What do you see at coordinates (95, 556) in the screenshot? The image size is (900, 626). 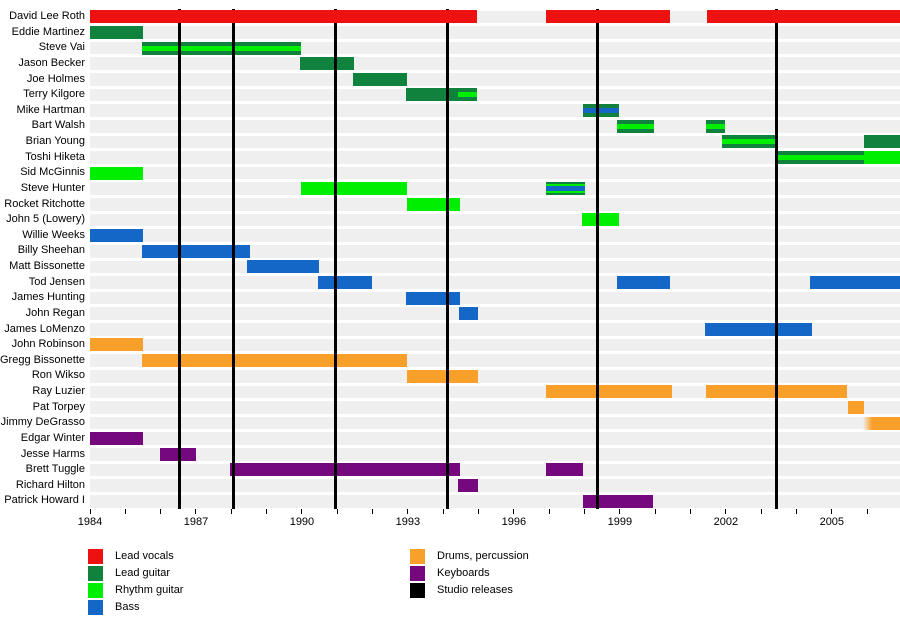 I see `legend-swatch-lead-vocals` at bounding box center [95, 556].